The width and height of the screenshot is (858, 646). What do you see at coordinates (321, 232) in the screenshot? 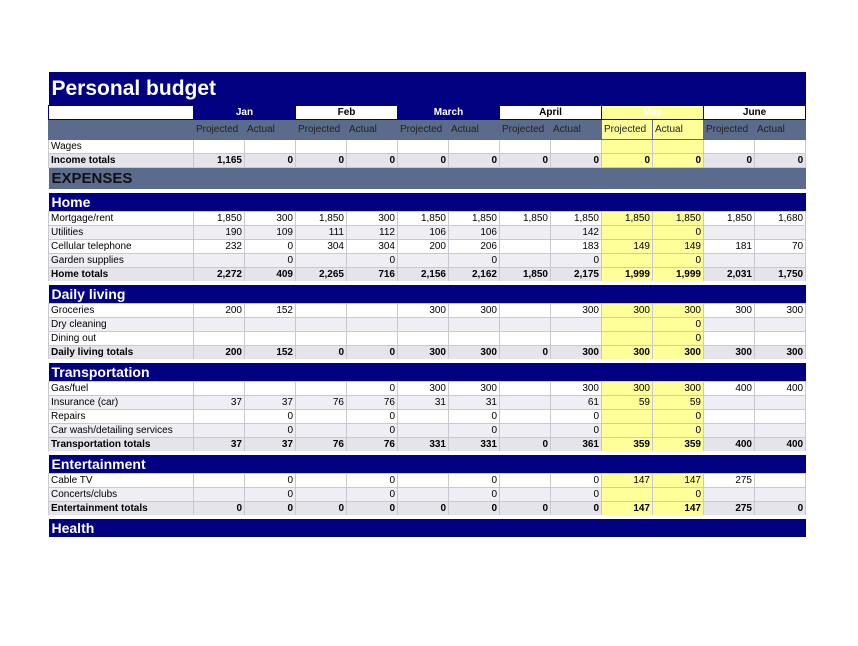
I see `cell: 111` at bounding box center [321, 232].